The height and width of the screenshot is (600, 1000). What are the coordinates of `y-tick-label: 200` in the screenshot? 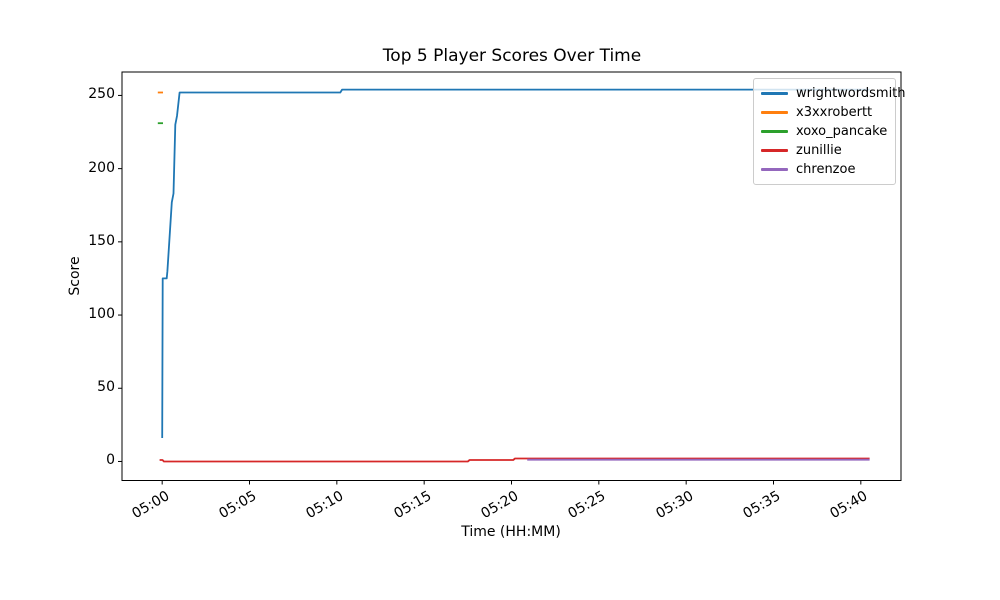 It's located at (101, 167).